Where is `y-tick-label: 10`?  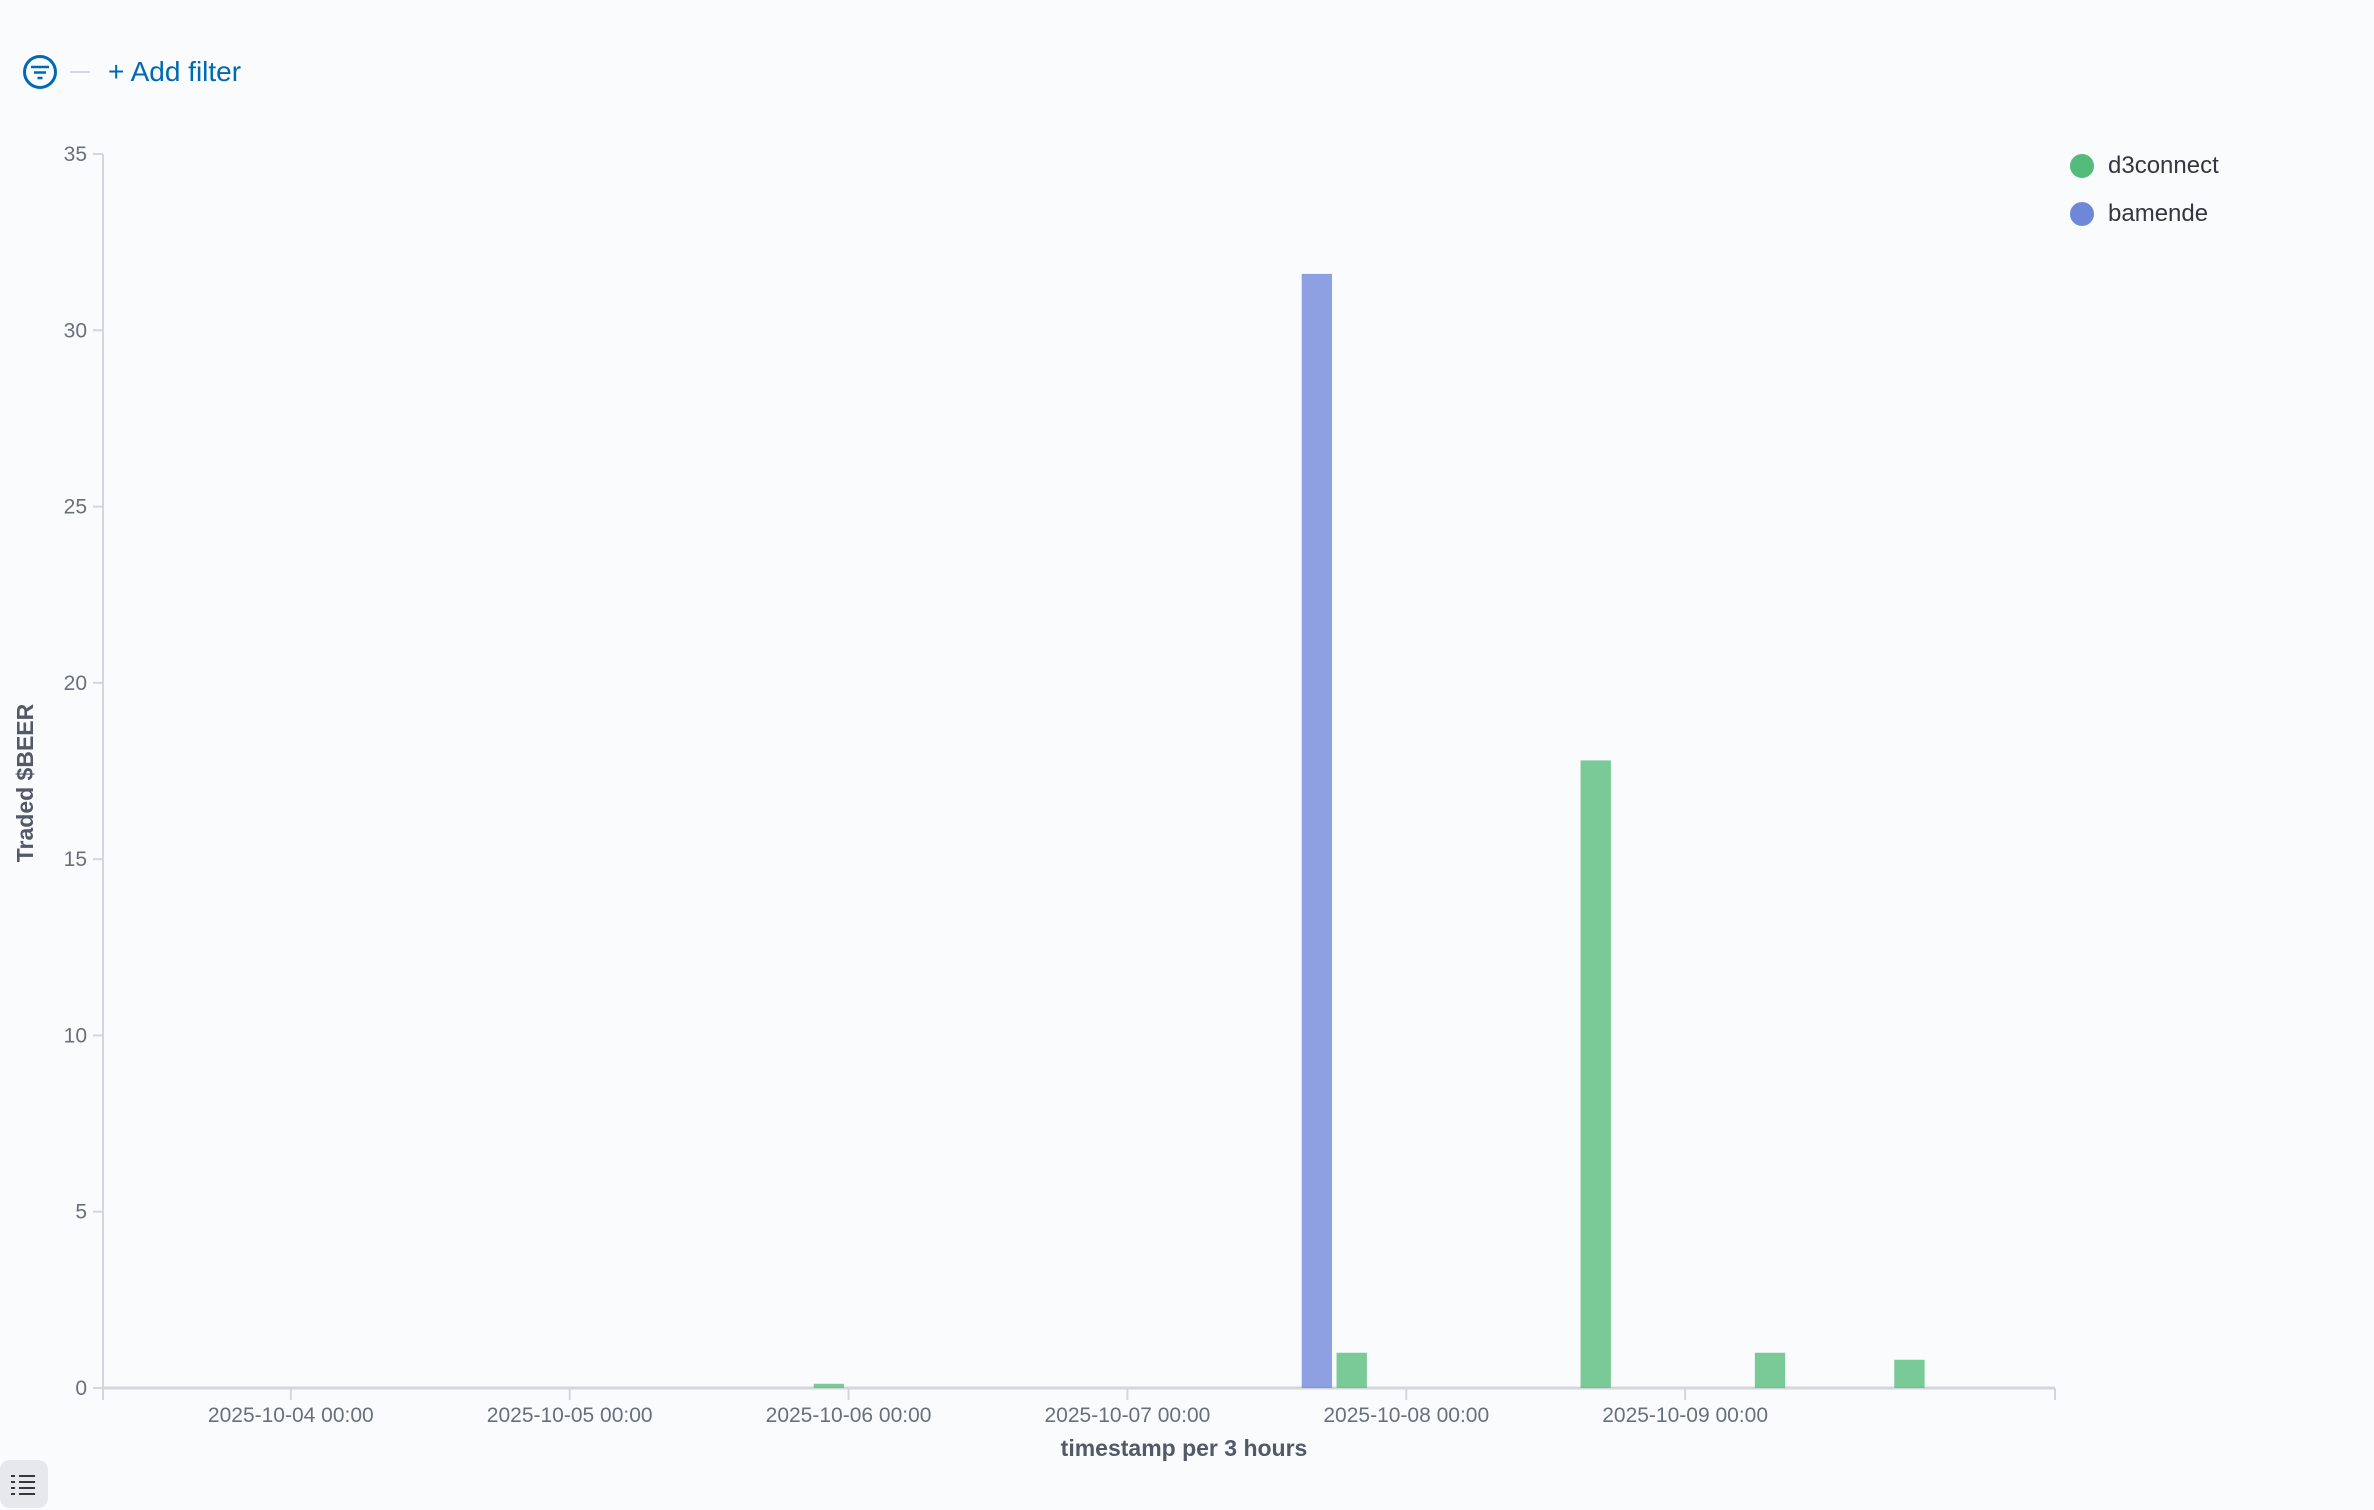 y-tick-label: 10 is located at coordinates (75, 1035).